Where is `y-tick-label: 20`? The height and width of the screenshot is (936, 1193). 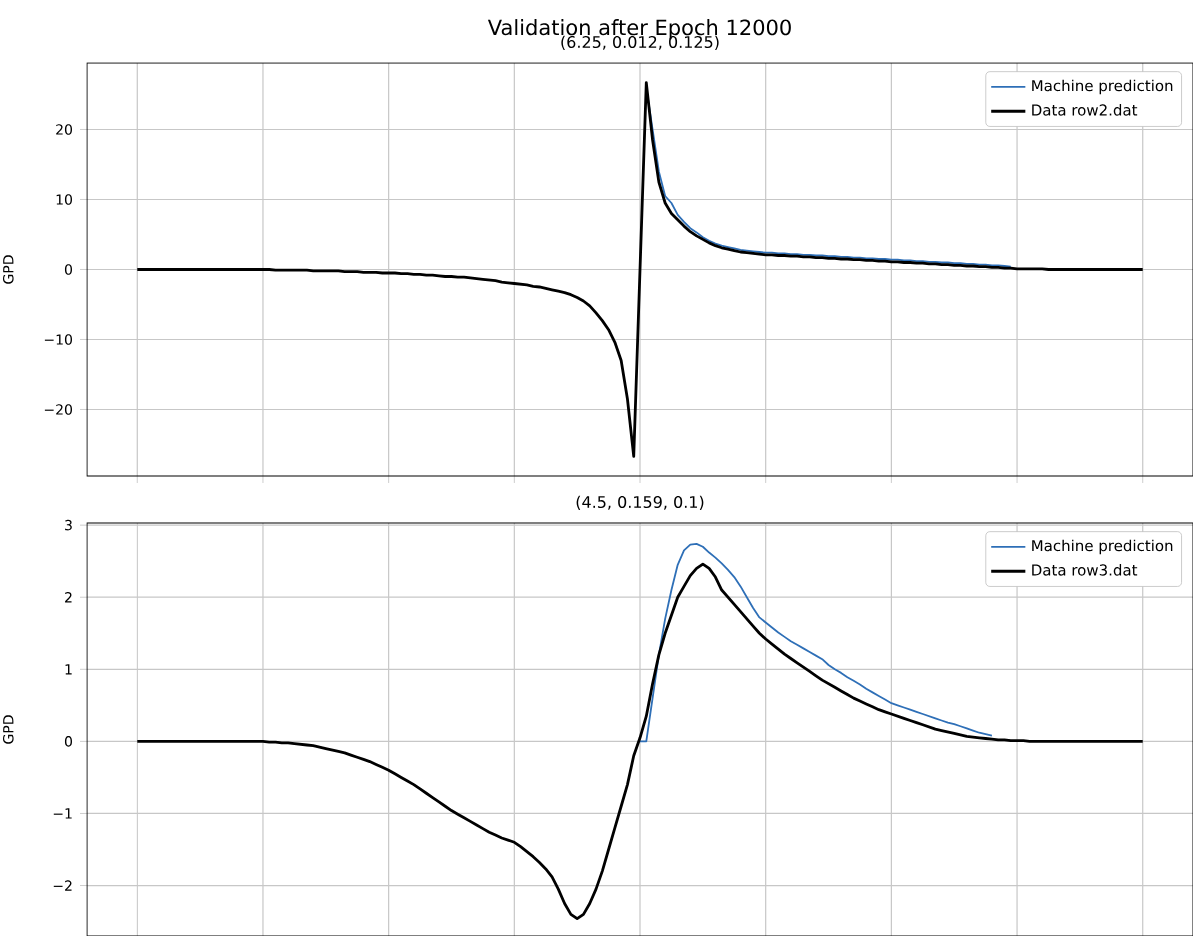
y-tick-label: 20 is located at coordinates (64, 129).